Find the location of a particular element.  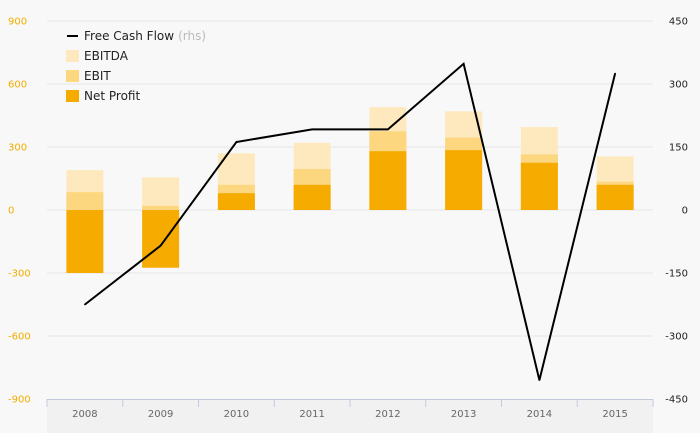

y-right-tick-label: 150 is located at coordinates (678, 148).